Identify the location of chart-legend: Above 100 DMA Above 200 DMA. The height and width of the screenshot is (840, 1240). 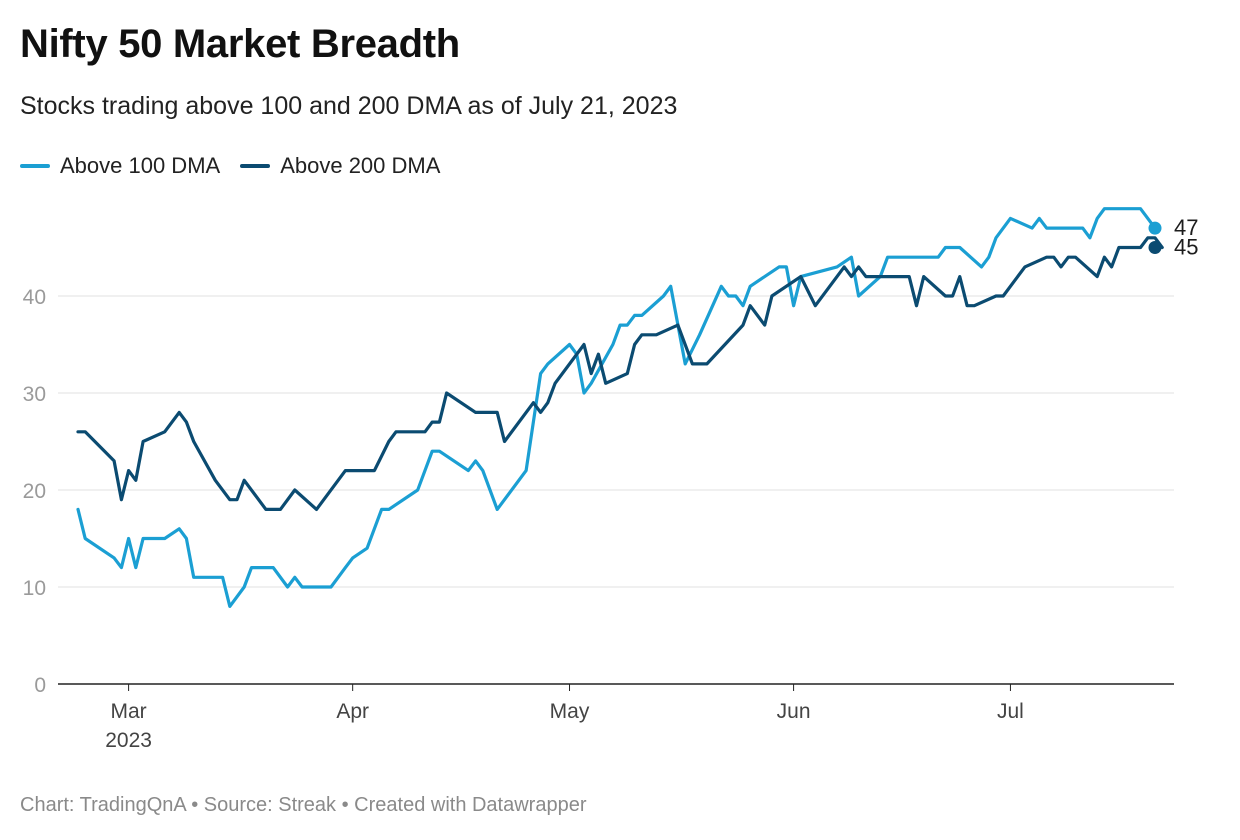
(240, 166).